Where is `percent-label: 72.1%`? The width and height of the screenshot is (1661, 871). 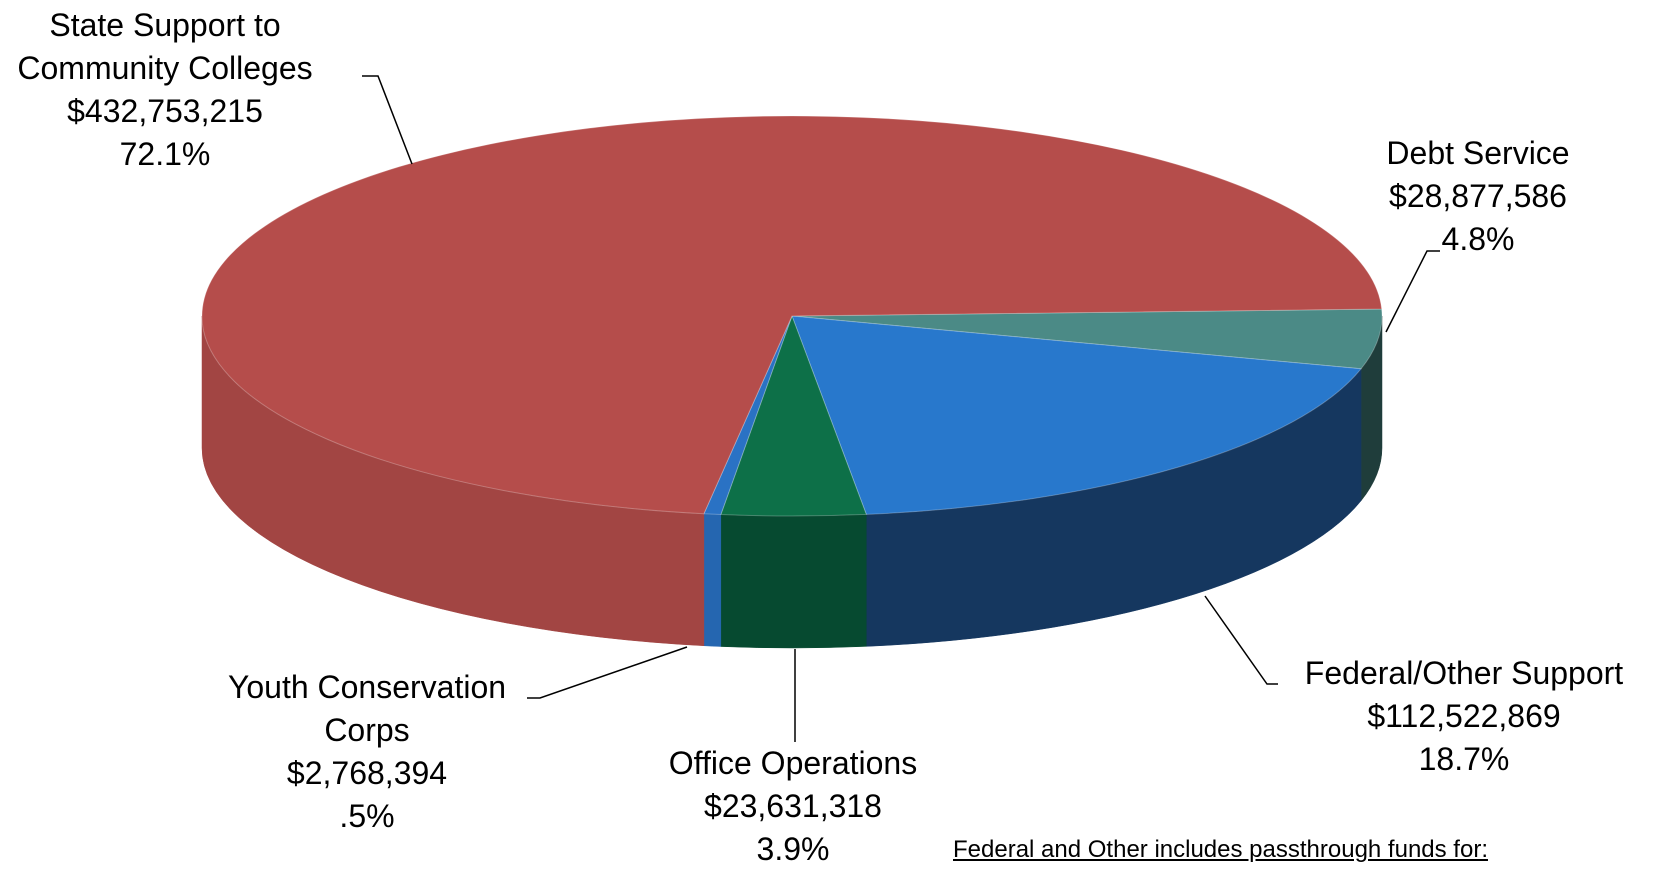 percent-label: 72.1% is located at coordinates (165, 154).